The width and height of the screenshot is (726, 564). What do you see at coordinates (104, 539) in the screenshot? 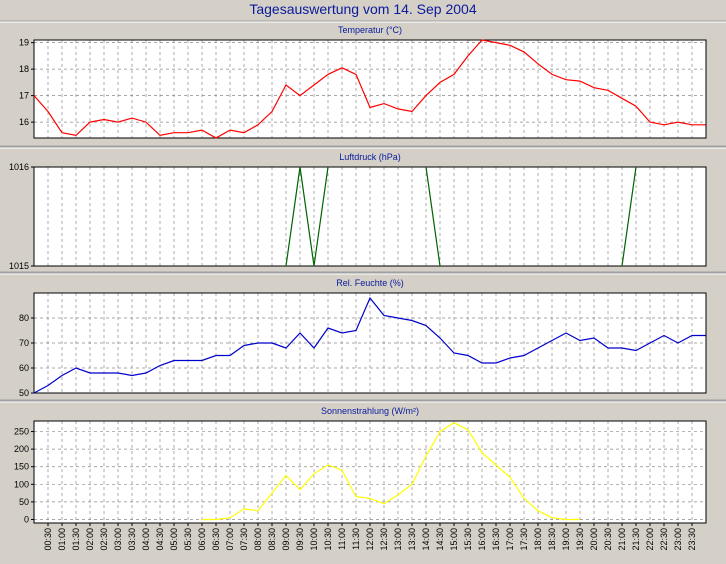
I see `x-tick-label: 02:30` at bounding box center [104, 539].